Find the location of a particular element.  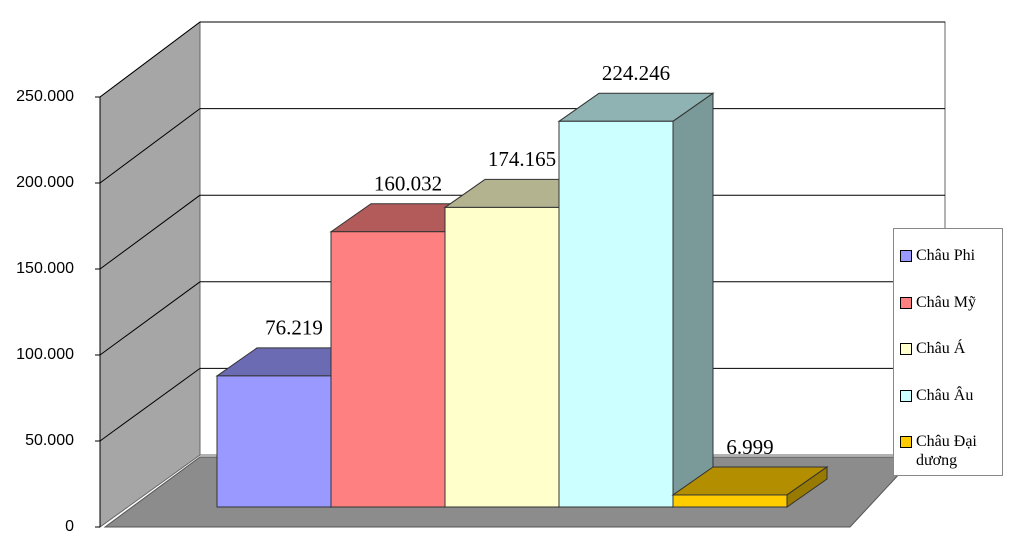

legend-label: Châu Âu is located at coordinates (945, 395).